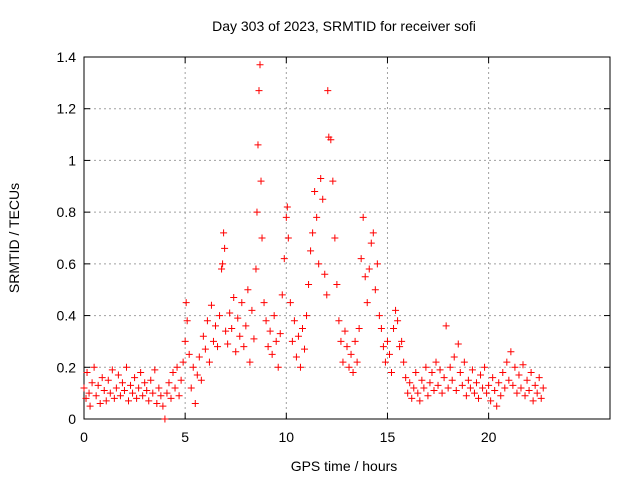 This screenshot has width=640, height=480. I want to click on y-tick-label: 1, so click(72, 160).